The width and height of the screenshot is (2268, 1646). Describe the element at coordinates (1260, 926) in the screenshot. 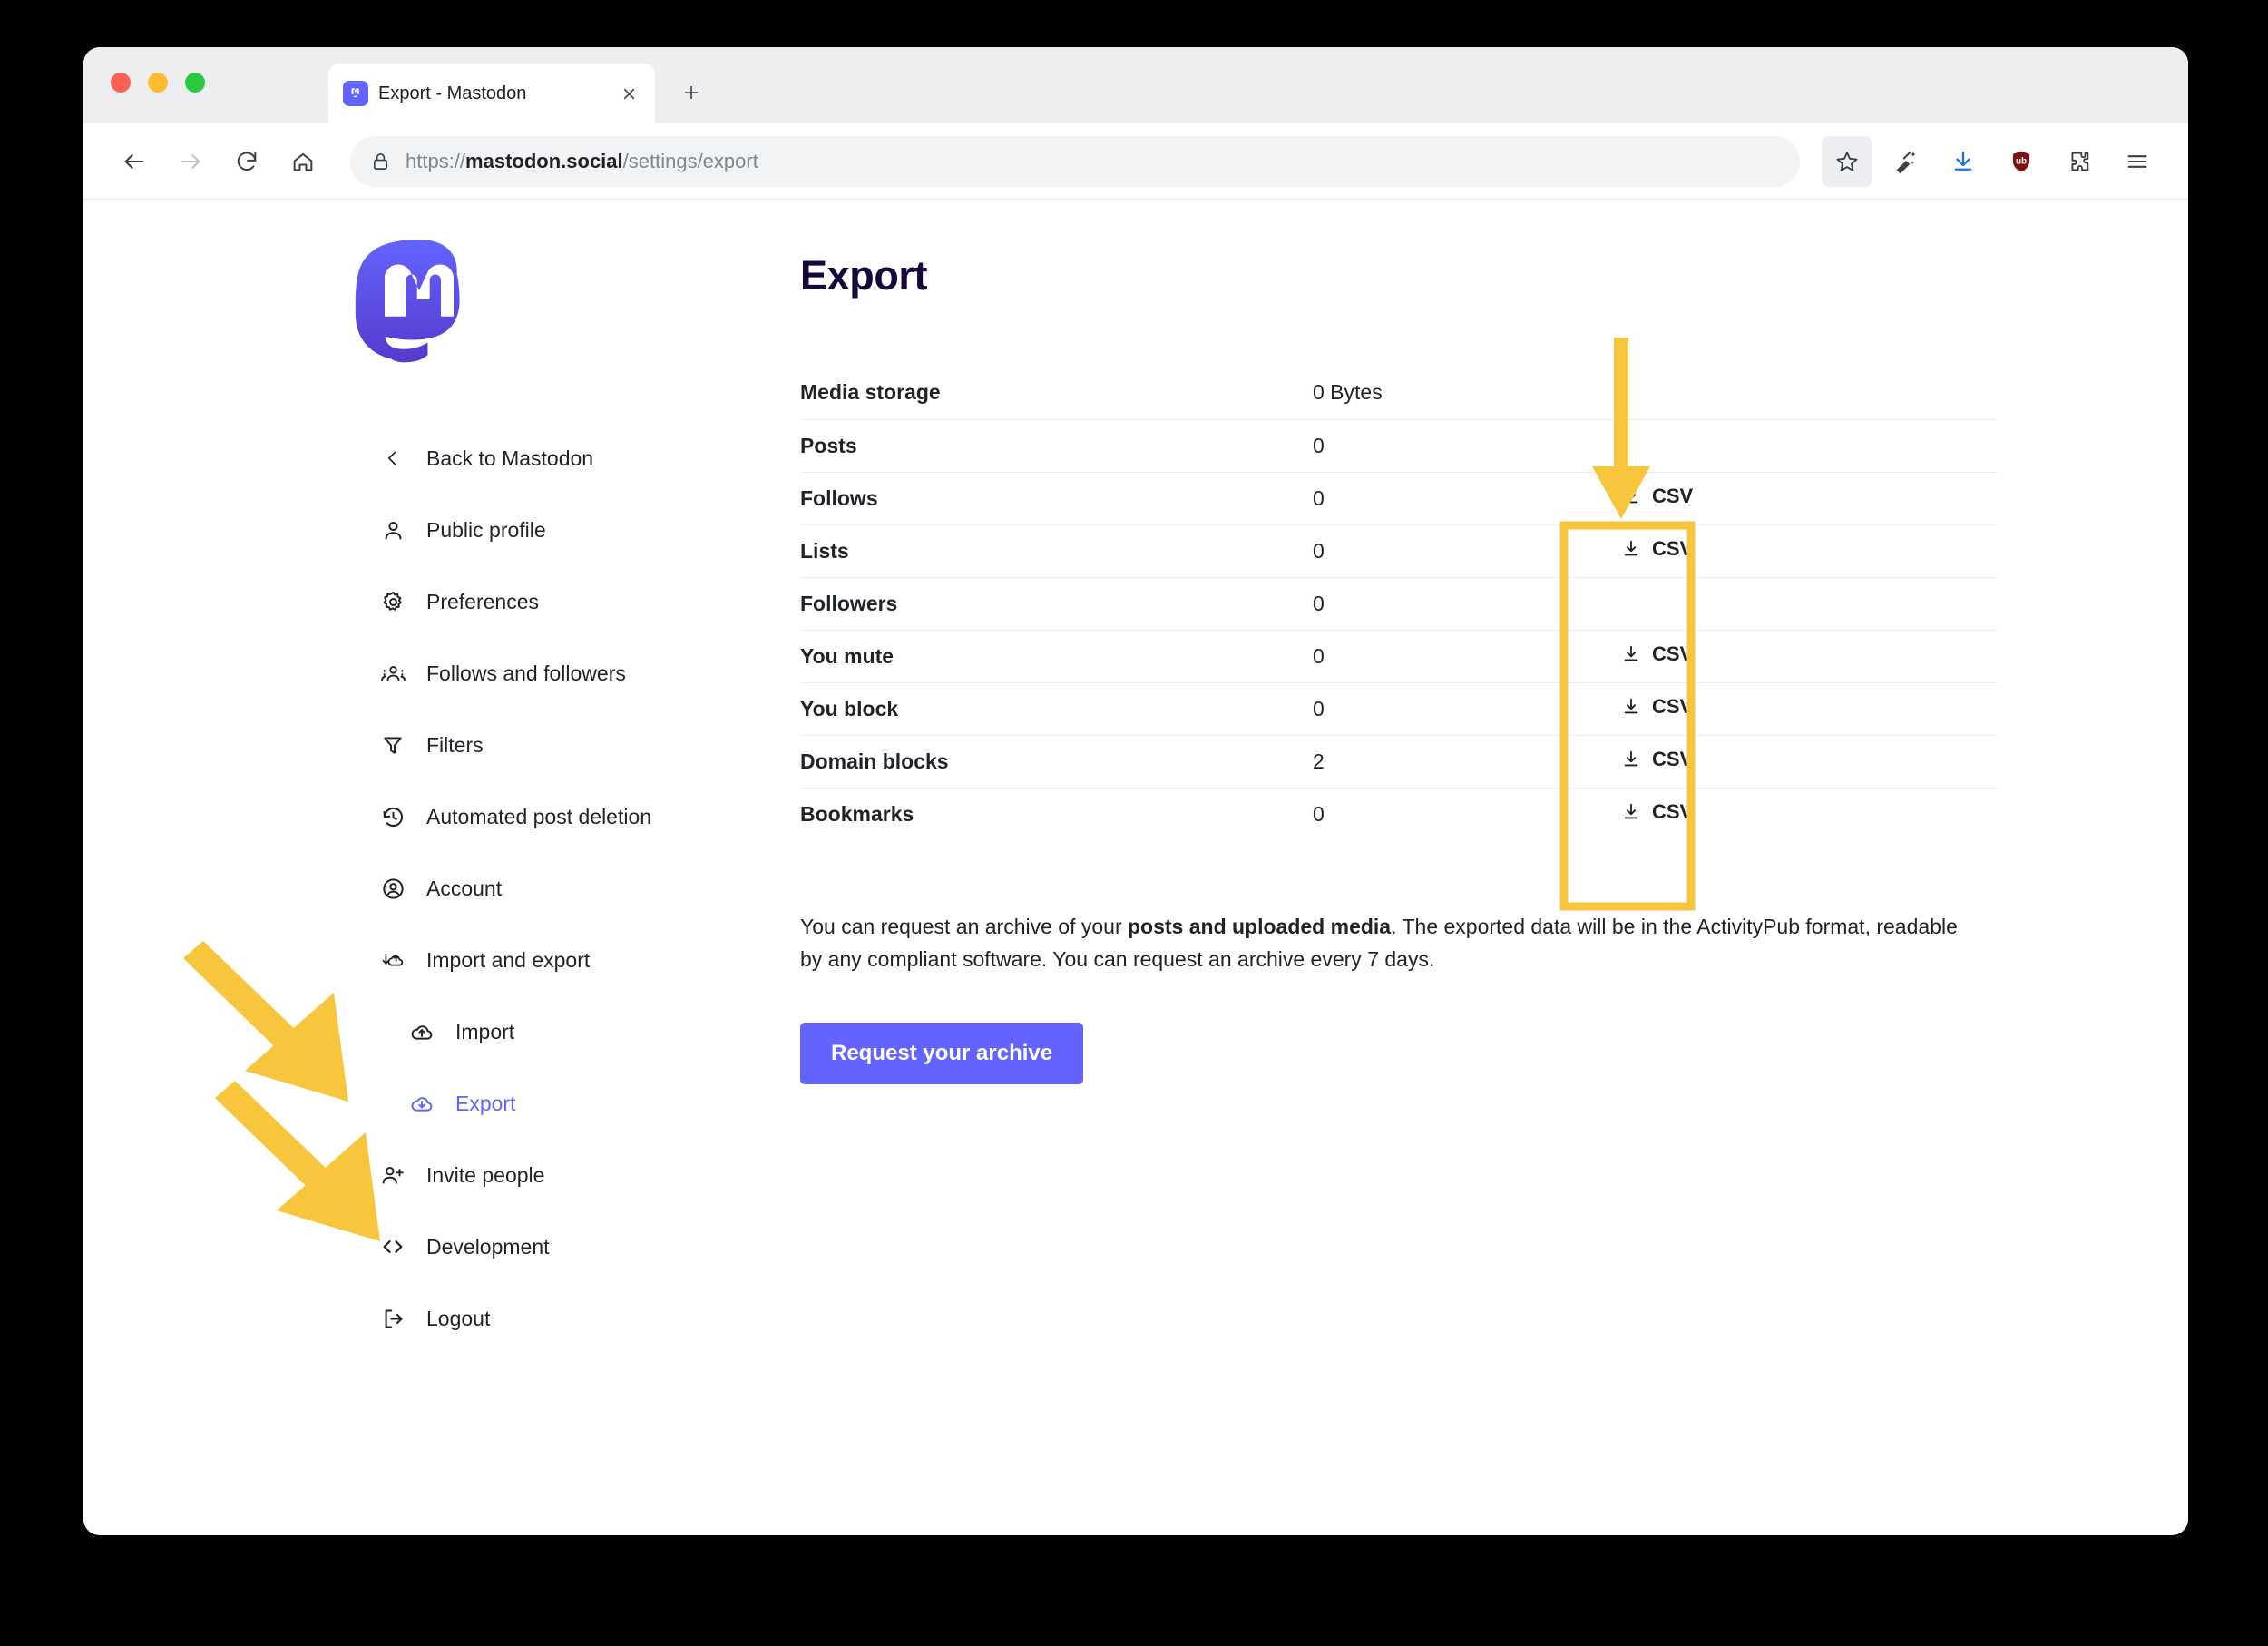

I see `archive-note-bold: posts and uploaded media` at that location.